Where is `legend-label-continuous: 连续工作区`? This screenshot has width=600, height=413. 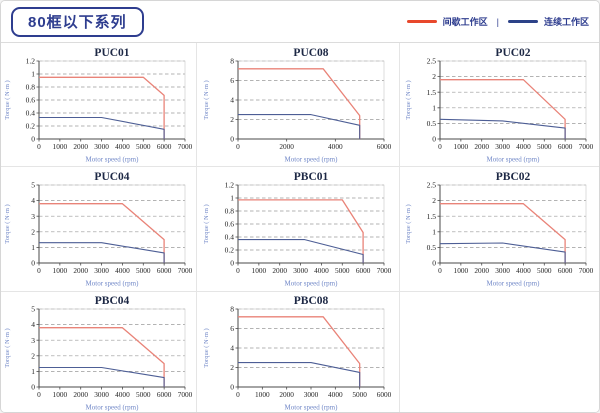 legend-label-continuous: 连续工作区 is located at coordinates (566, 22).